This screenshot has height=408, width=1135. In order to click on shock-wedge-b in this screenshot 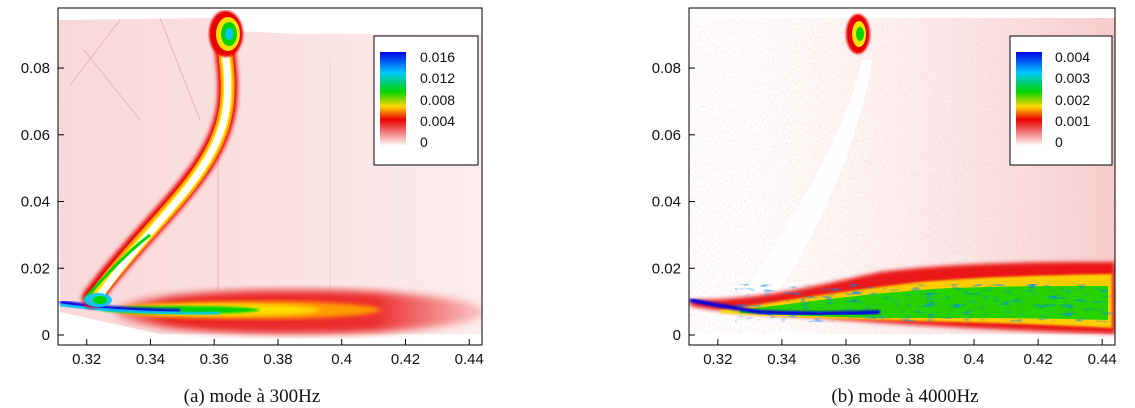, I will do `click(806, 182)`.